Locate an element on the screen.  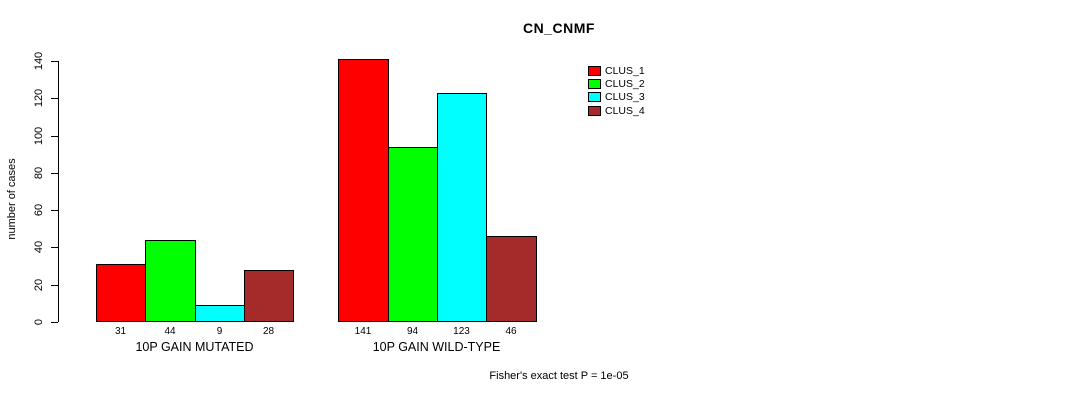
legend-label: CLUS_3 is located at coordinates (625, 97).